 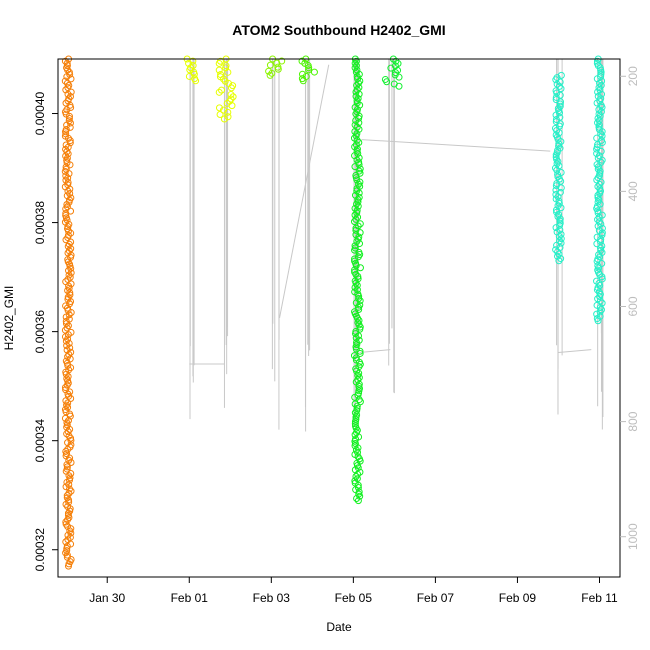 What do you see at coordinates (633, 421) in the screenshot?
I see `y2-tick-label: 800` at bounding box center [633, 421].